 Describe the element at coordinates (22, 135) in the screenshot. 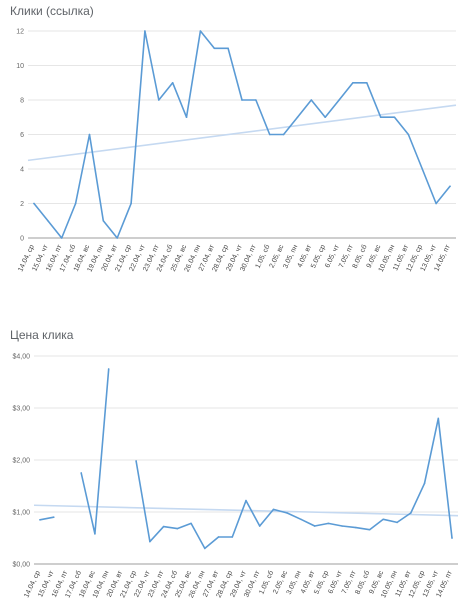

I see `y-tick-label: 6` at that location.